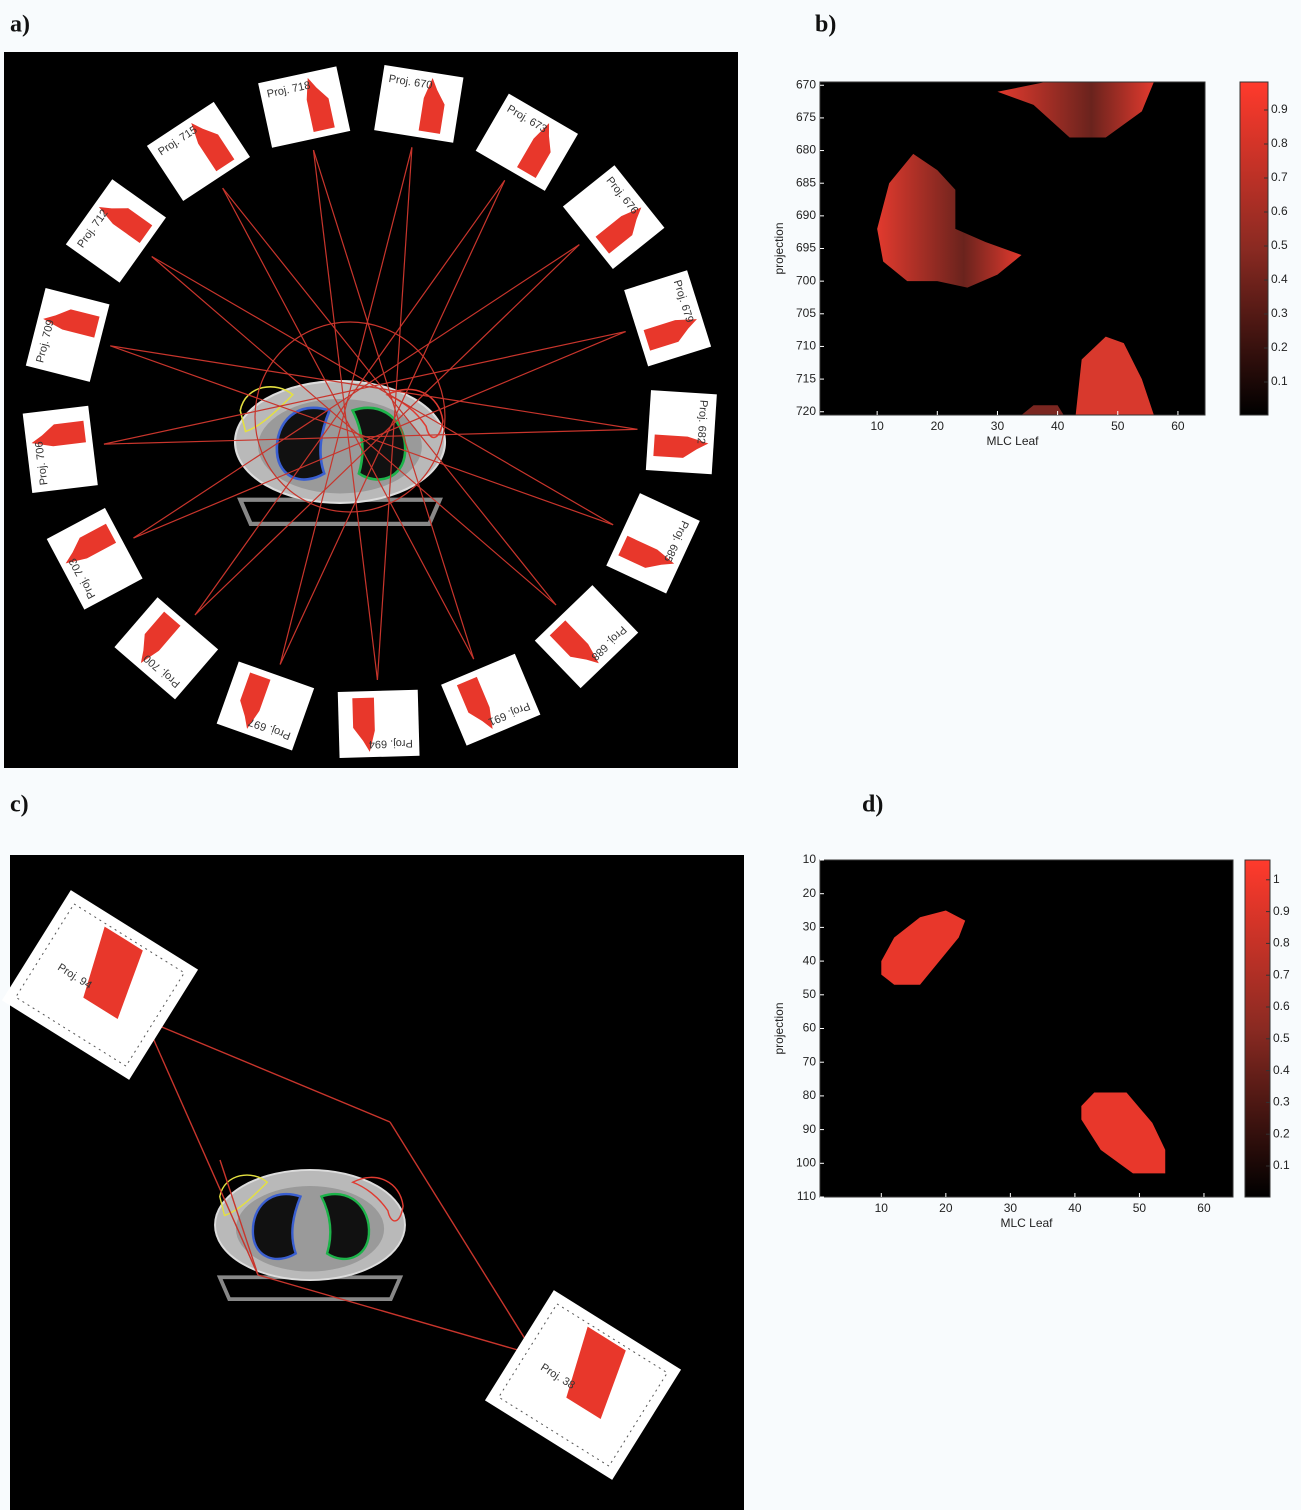 The image size is (1301, 1510). I want to click on colorbar-tick-label: 0.4, so click(1279, 279).